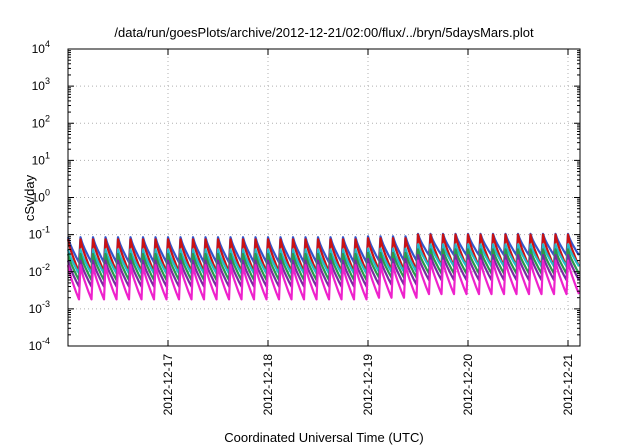  Describe the element at coordinates (568, 385) in the screenshot. I see `x-tick-label: 2012-12-21` at that location.